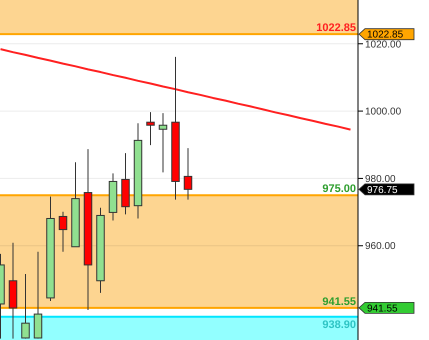  Describe the element at coordinates (383, 44) in the screenshot. I see `y-tick-label: 1020.00` at that location.